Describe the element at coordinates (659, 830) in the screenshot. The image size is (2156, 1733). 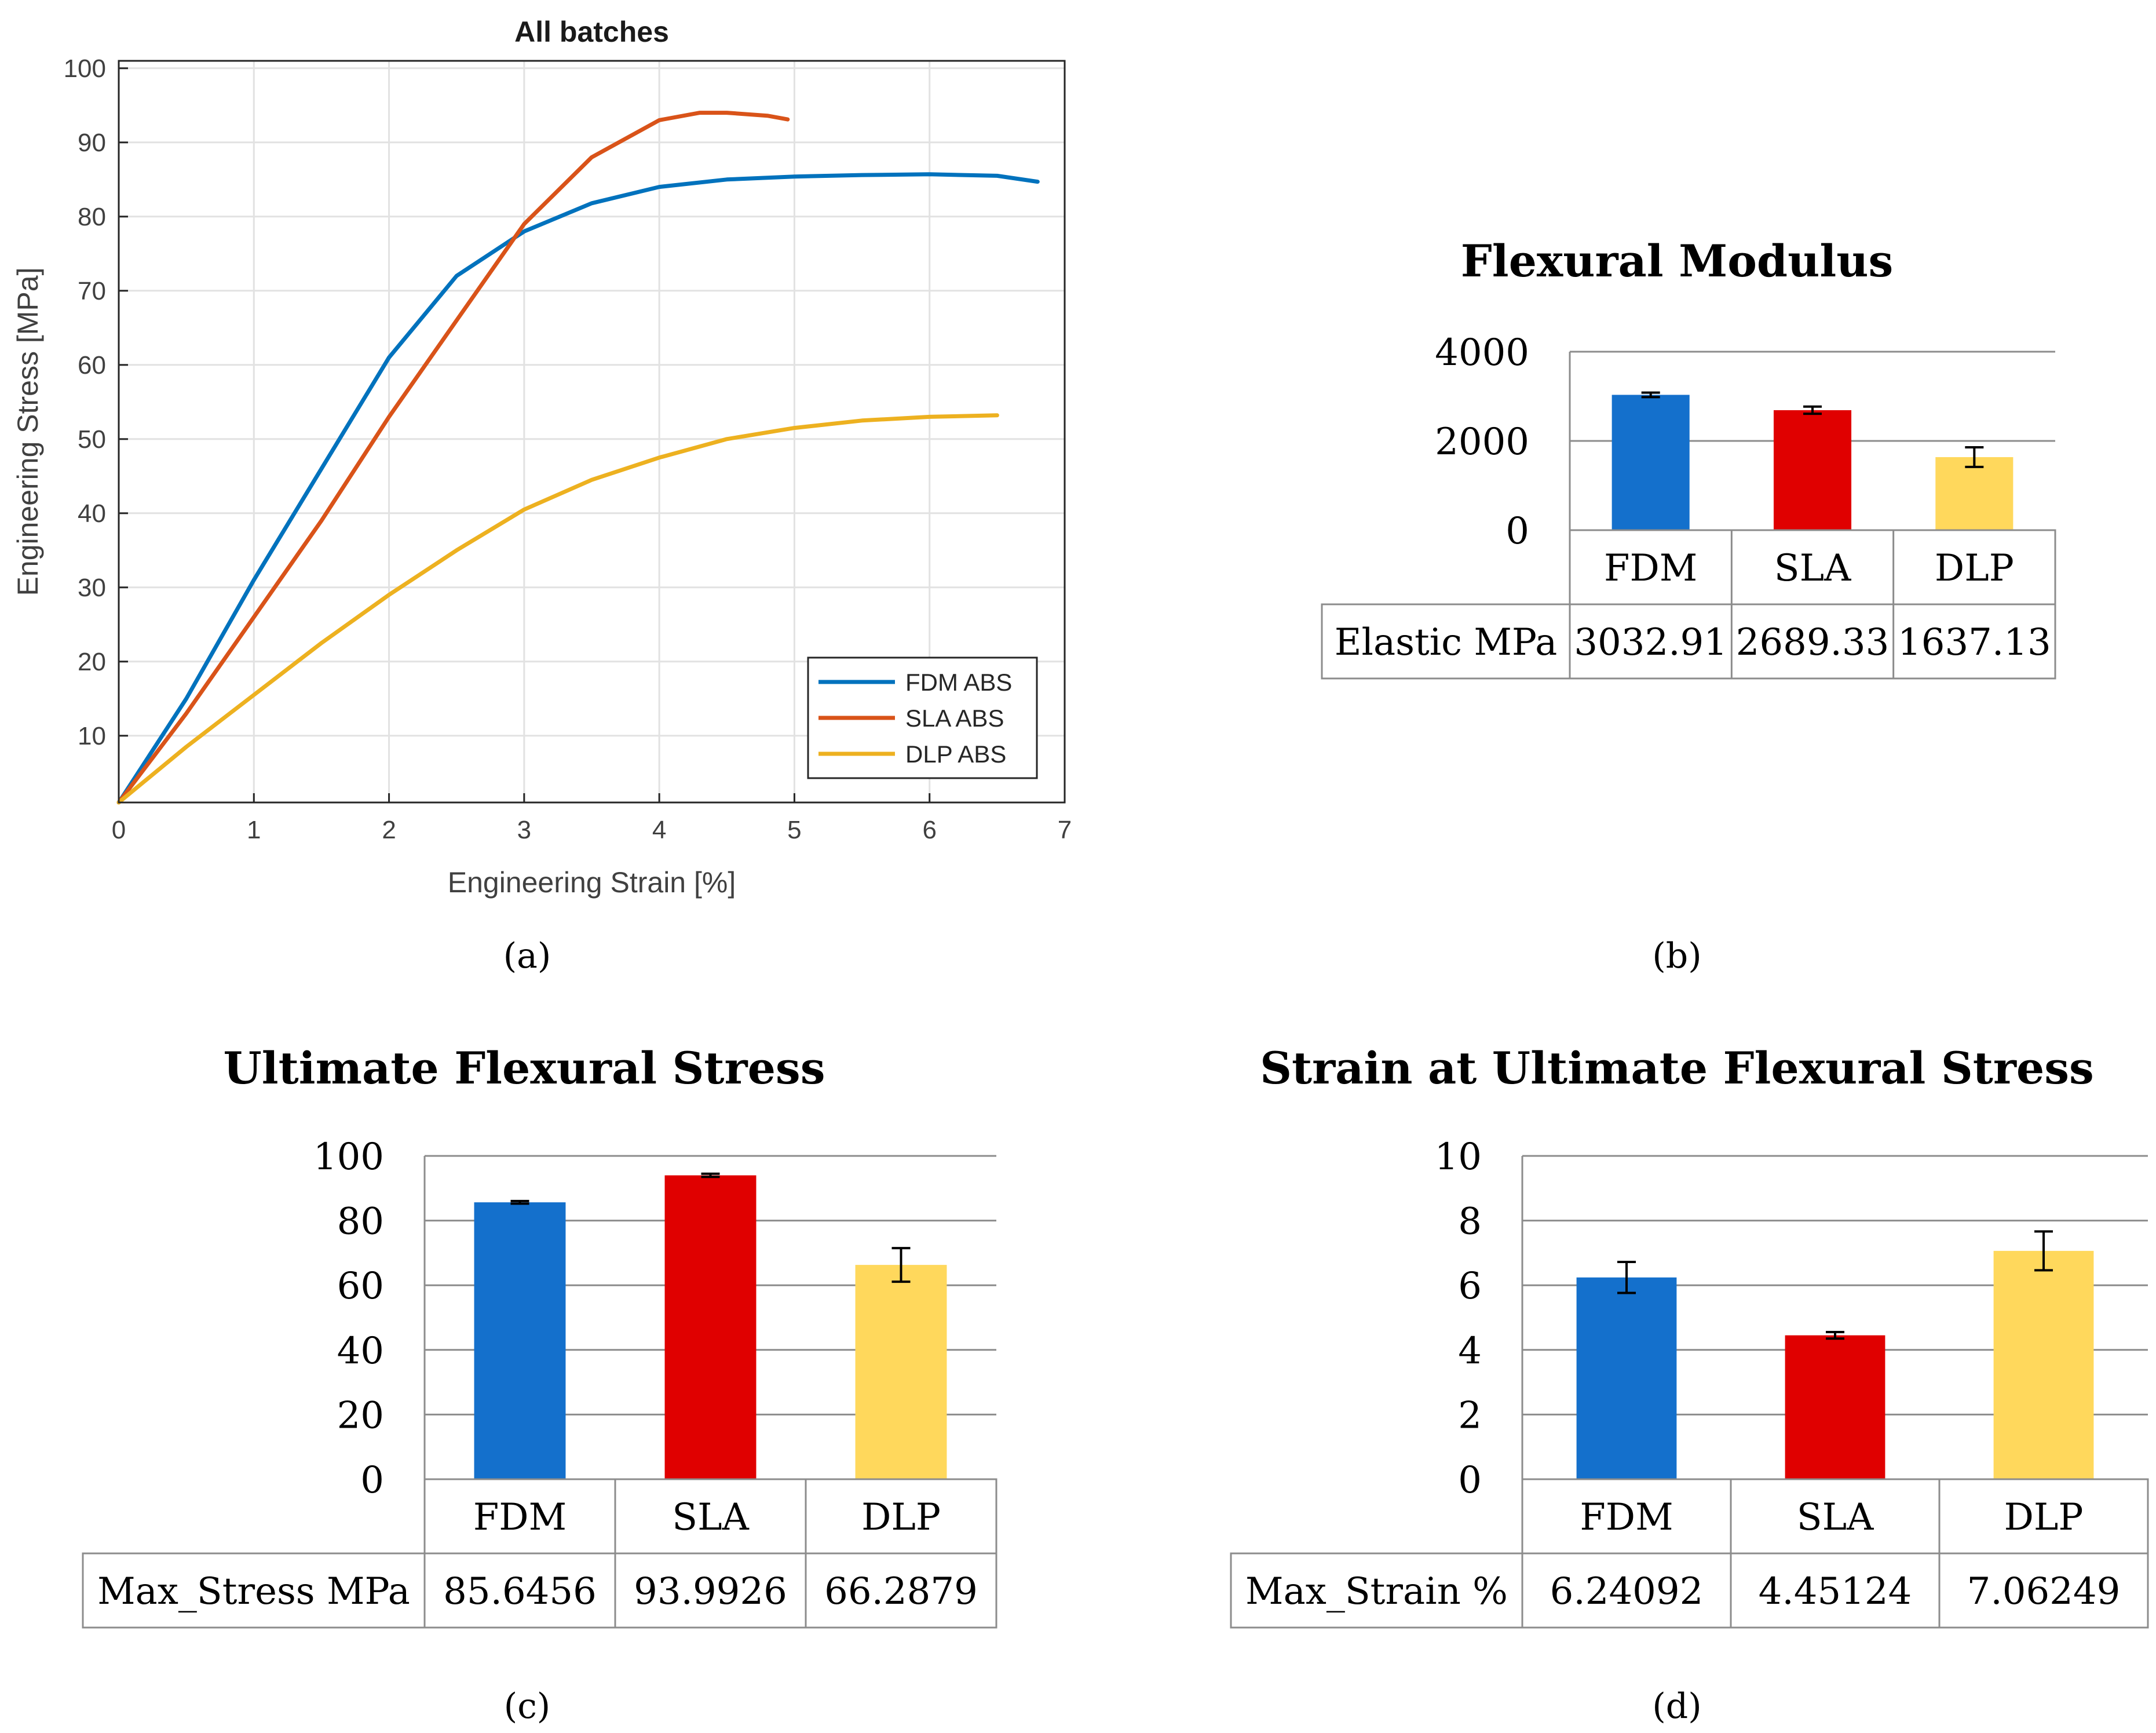
I see `x-tick-label: 4` at that location.